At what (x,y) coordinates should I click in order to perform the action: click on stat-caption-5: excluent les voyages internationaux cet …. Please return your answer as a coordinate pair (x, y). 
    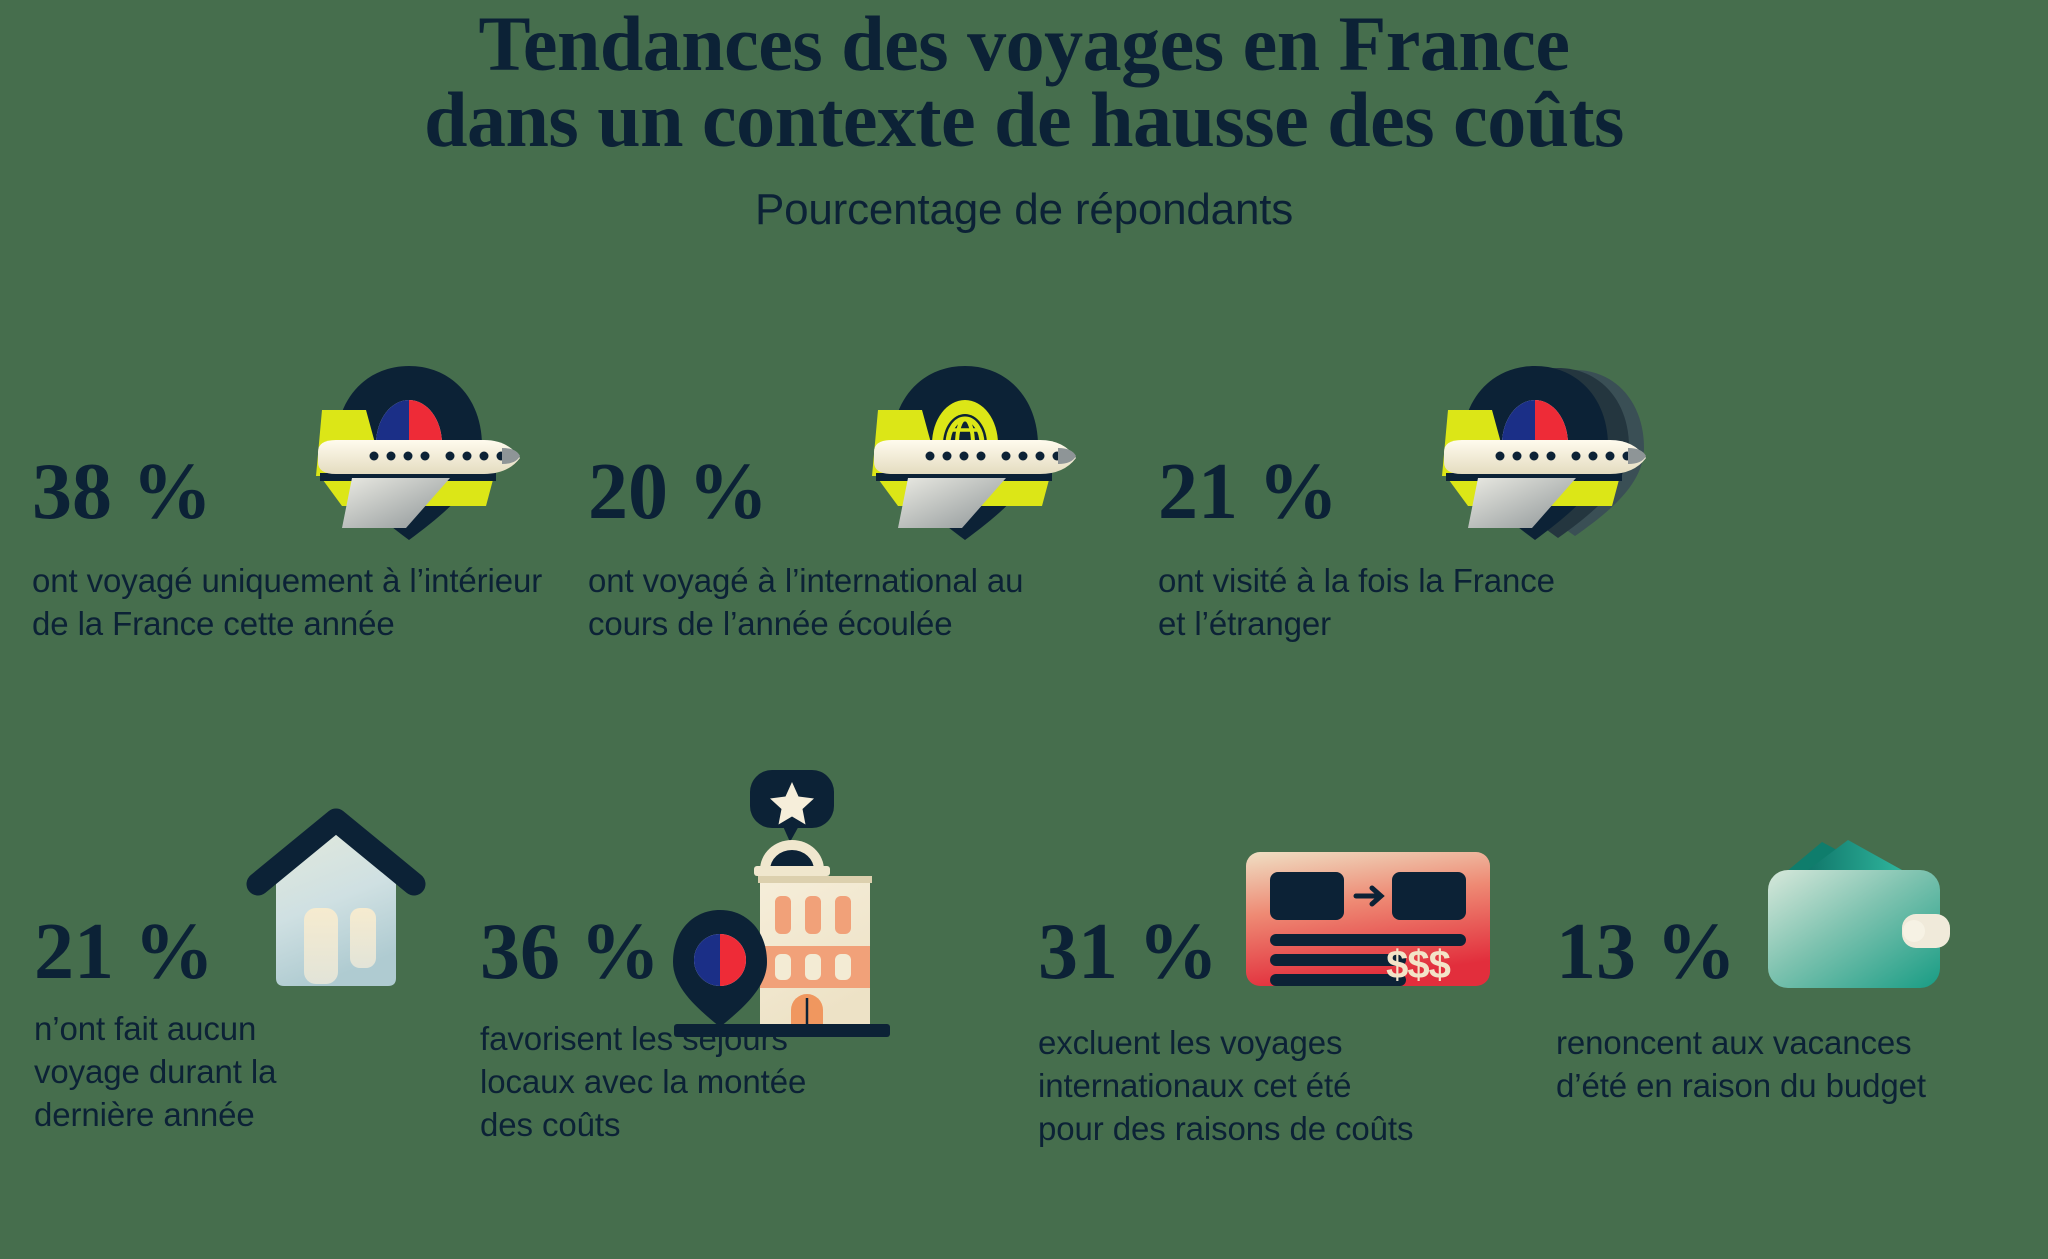
    Looking at the image, I should click on (1226, 1085).